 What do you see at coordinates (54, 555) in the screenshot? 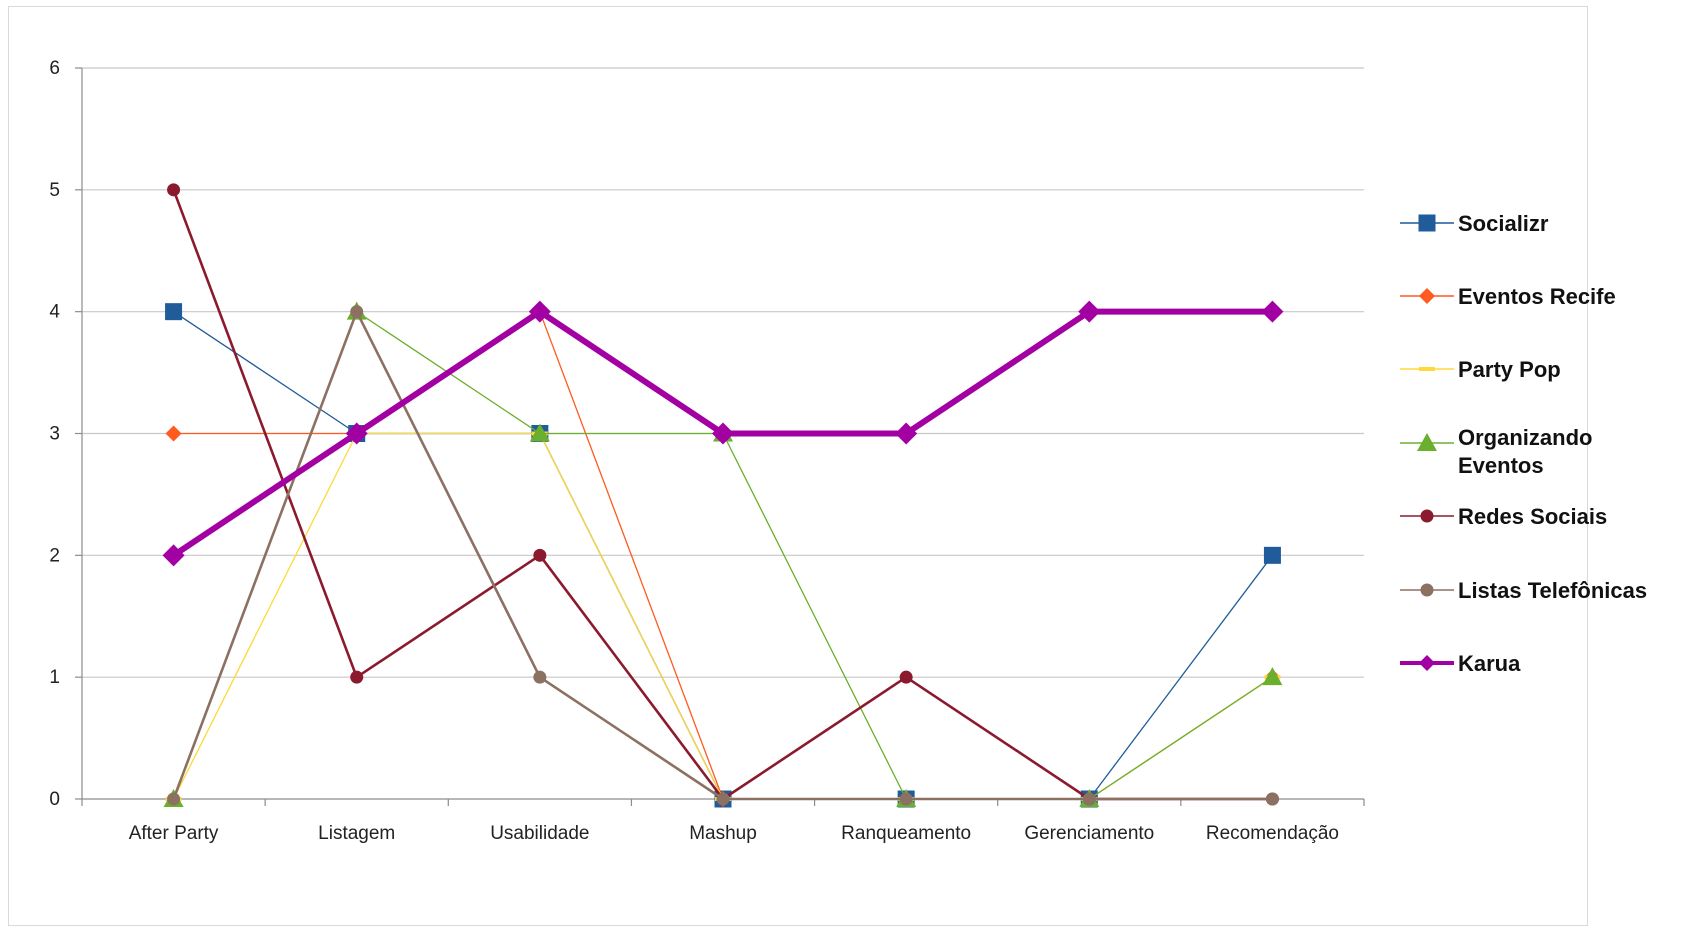
I see `y-tick-label: 2` at bounding box center [54, 555].